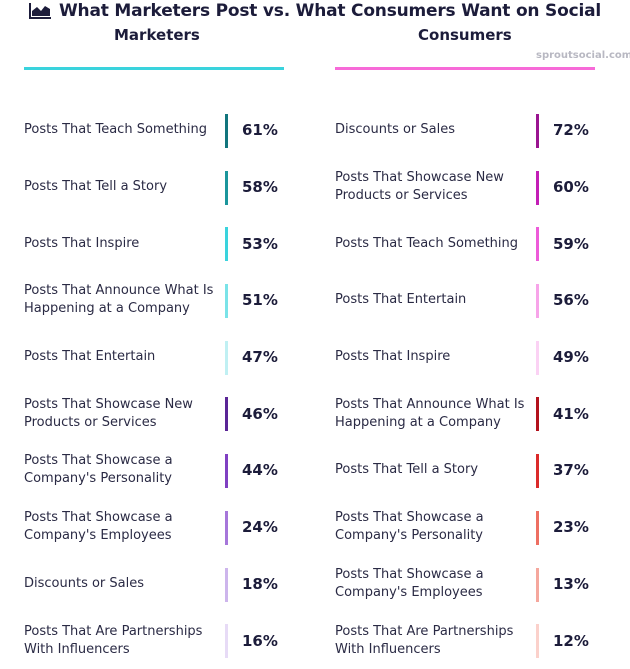 This screenshot has height=669, width=630. What do you see at coordinates (260, 187) in the screenshot?
I see `marketers-value-label: 58%` at bounding box center [260, 187].